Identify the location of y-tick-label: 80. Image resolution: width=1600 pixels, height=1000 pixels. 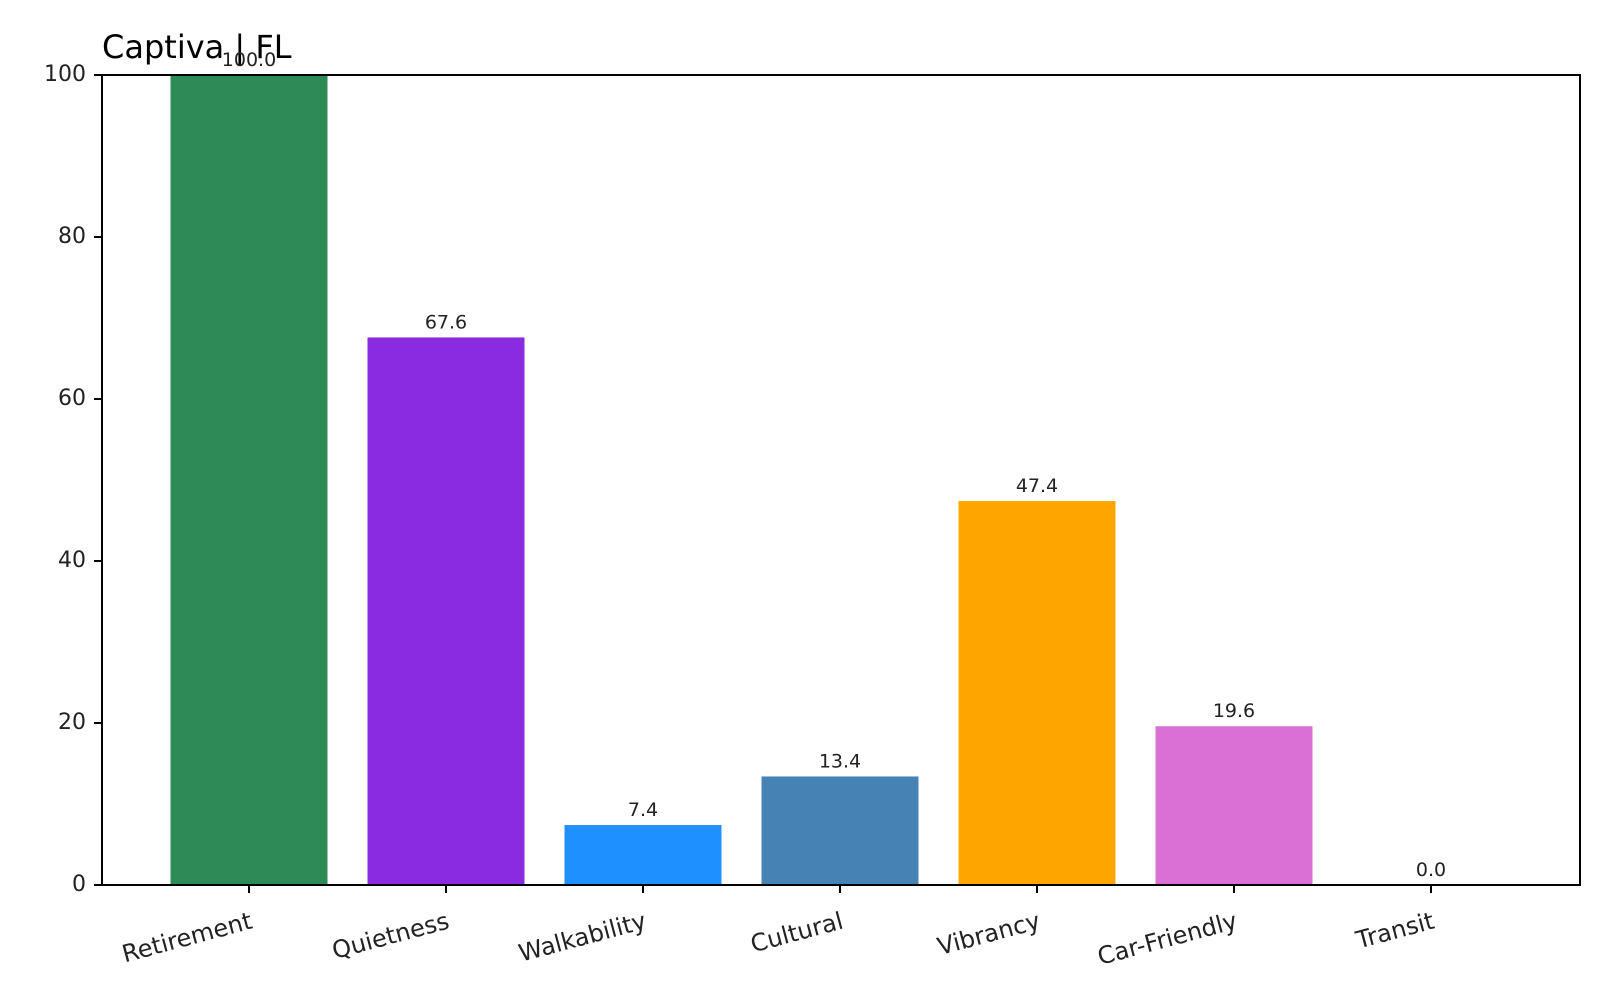
(72, 236).